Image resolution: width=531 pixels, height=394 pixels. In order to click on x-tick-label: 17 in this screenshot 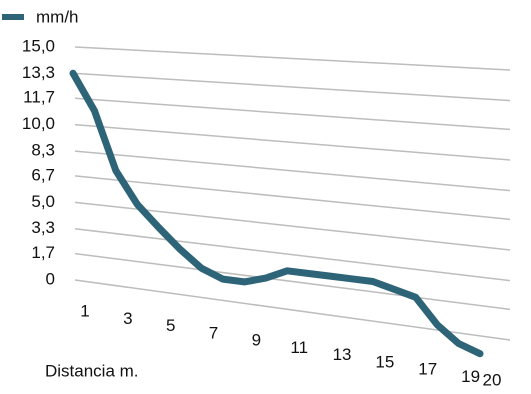, I will do `click(427, 369)`.